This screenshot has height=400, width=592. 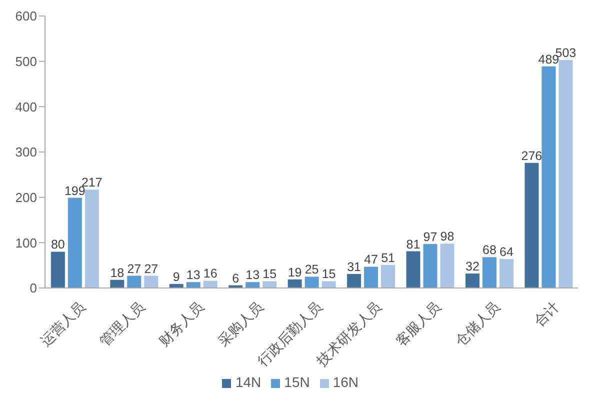 What do you see at coordinates (248, 382) in the screenshot?
I see `legend-label: 14N` at bounding box center [248, 382].